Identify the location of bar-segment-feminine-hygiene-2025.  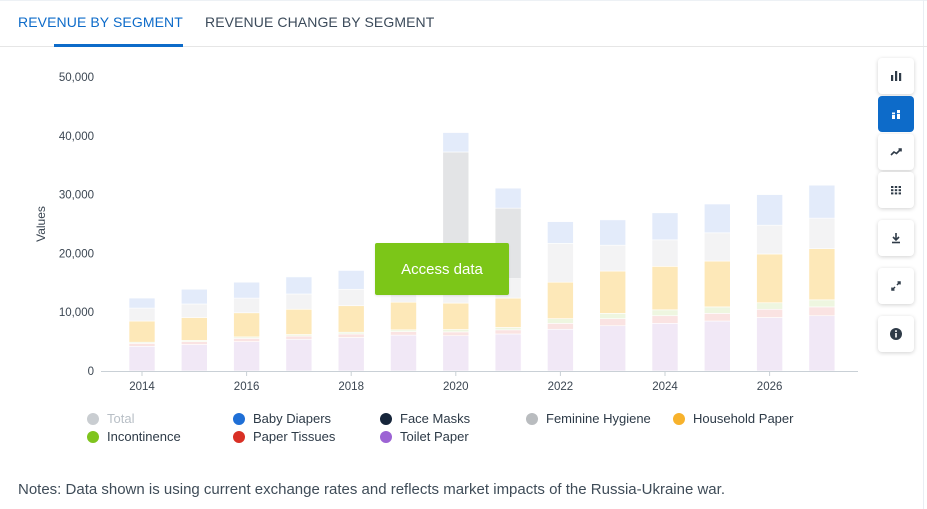
(717, 247).